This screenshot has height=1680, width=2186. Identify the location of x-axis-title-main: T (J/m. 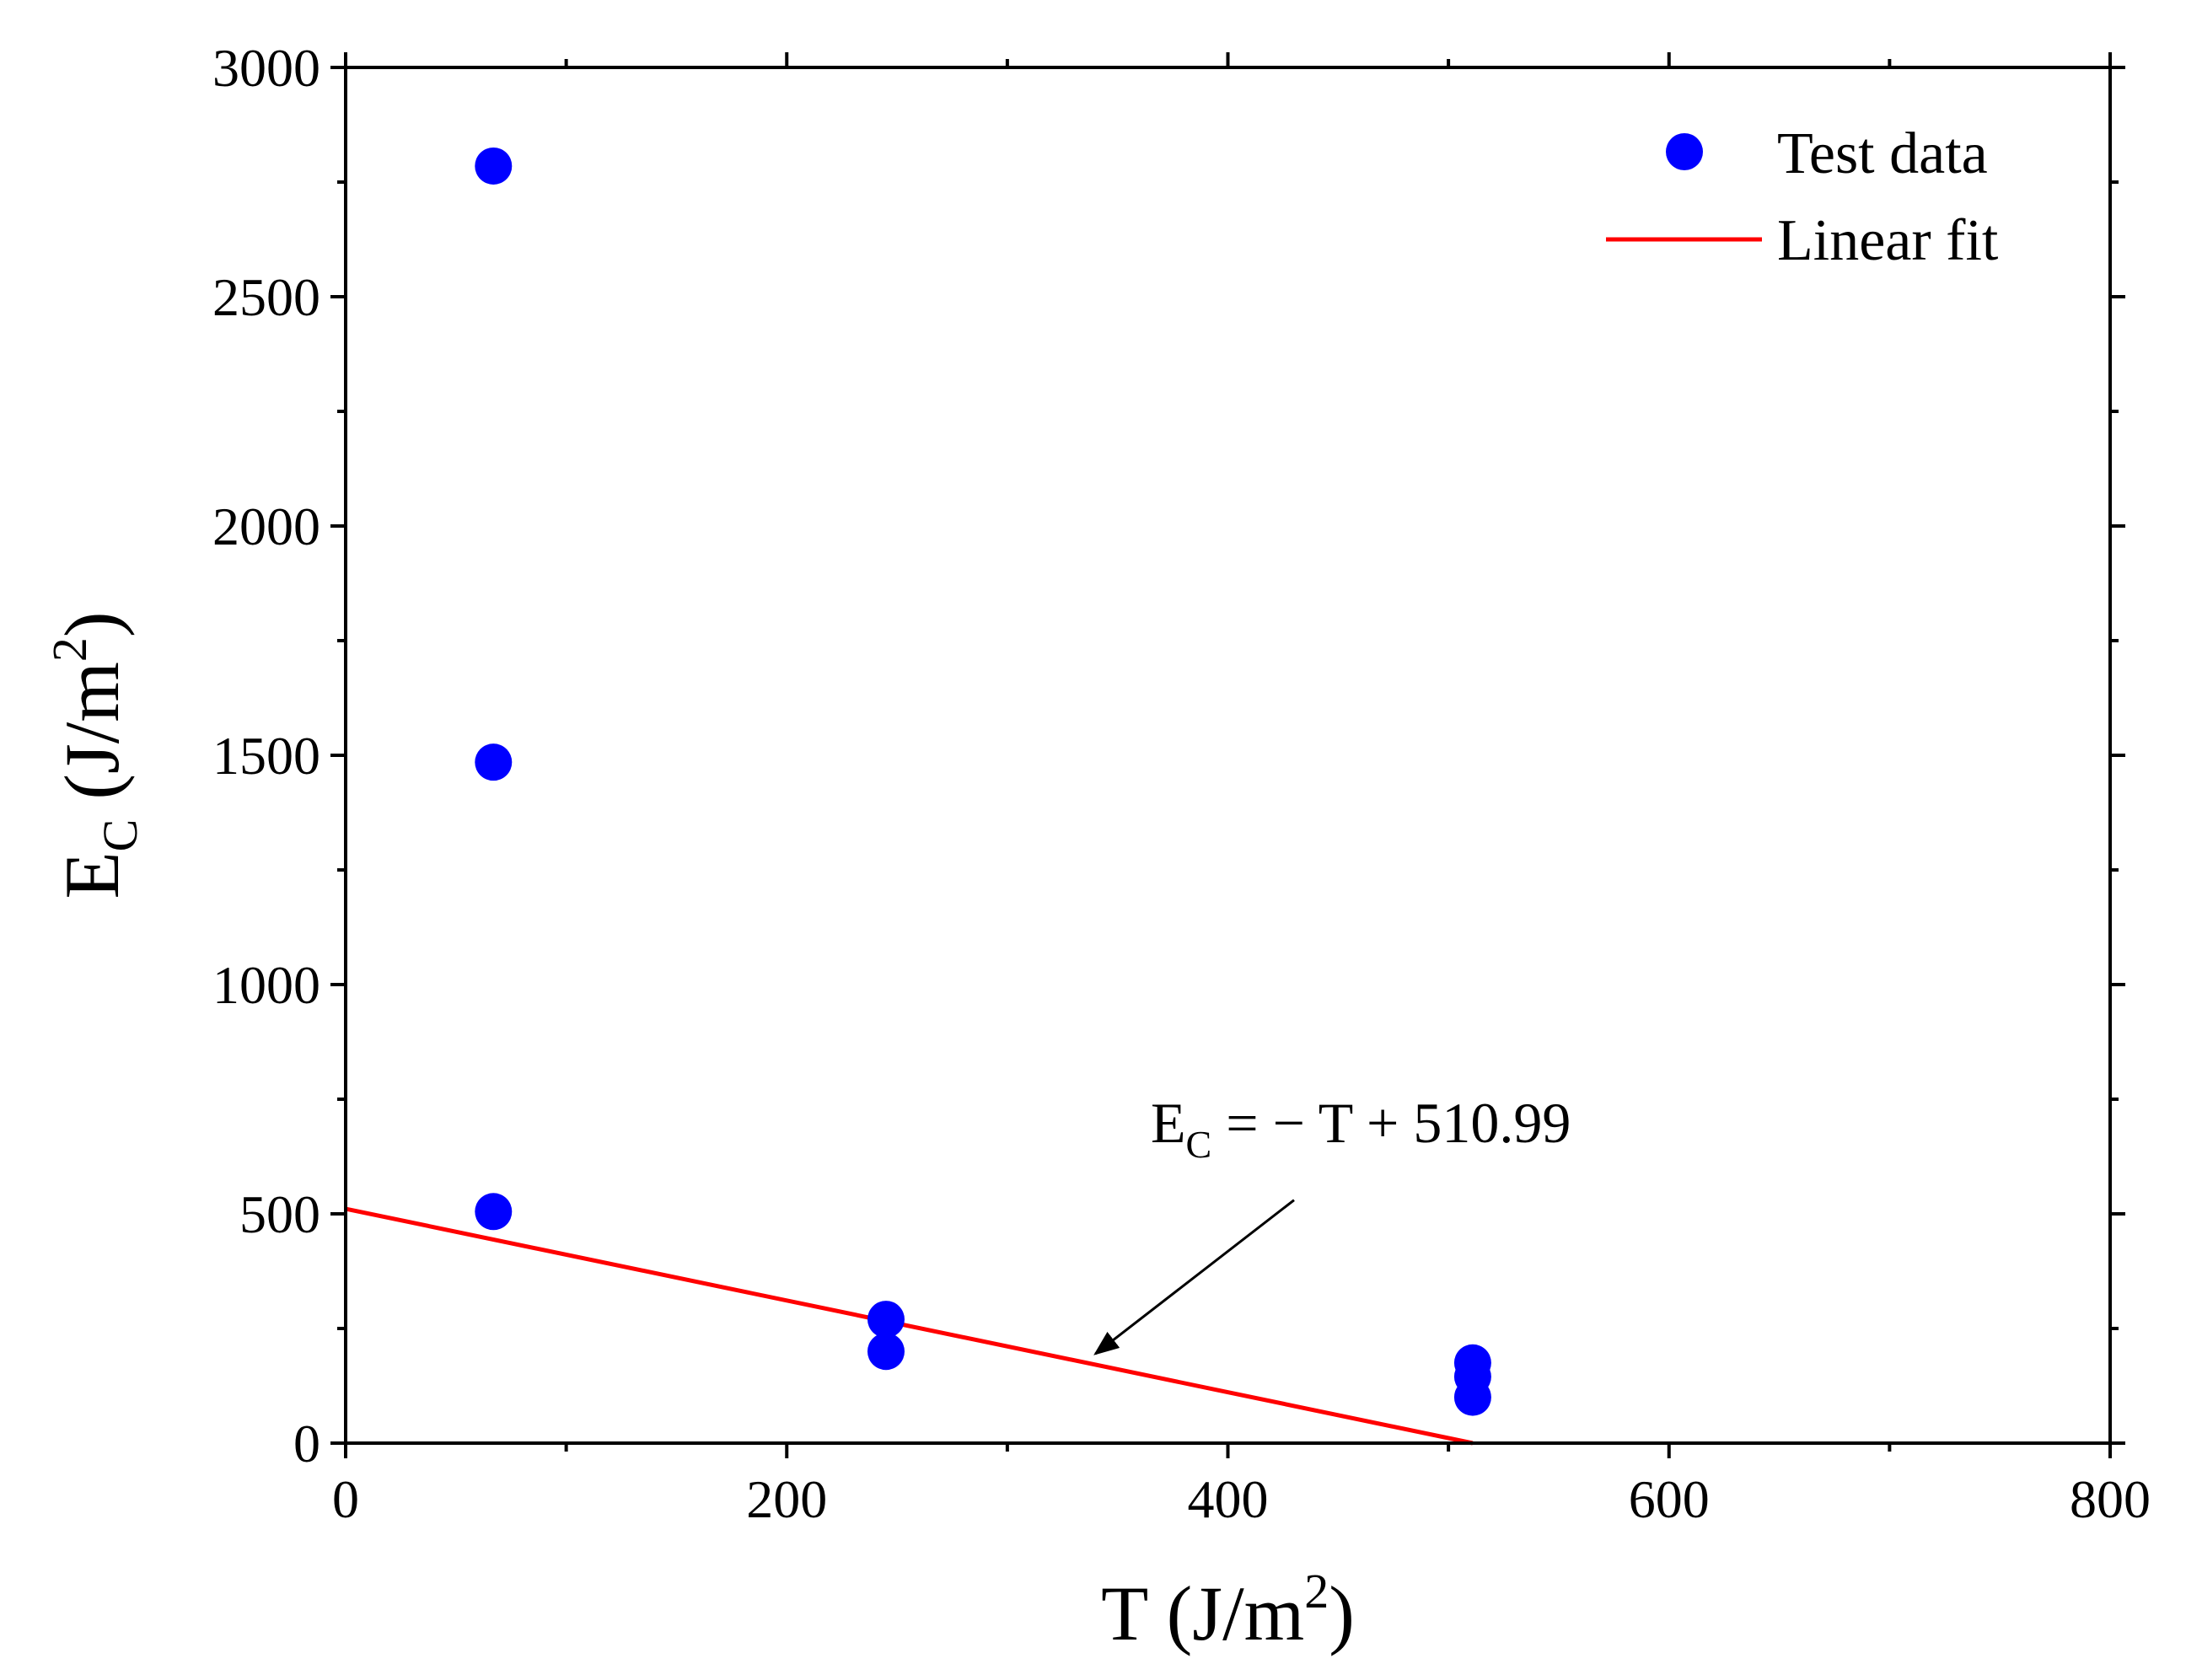
(1202, 1613).